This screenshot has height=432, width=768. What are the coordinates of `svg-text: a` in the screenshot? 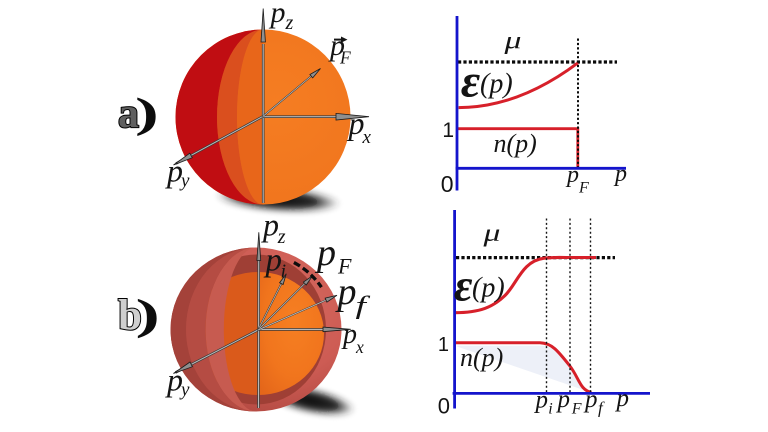 It's located at (128, 114).